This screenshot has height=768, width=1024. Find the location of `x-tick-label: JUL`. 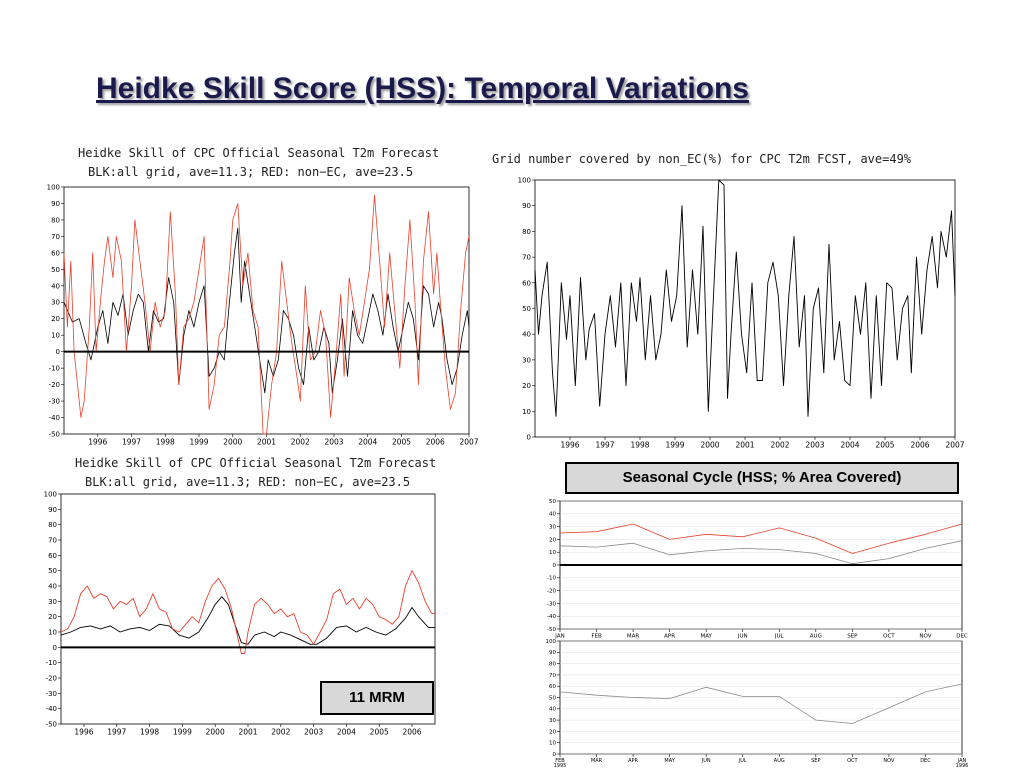

x-tick-label: JUL is located at coordinates (779, 637).